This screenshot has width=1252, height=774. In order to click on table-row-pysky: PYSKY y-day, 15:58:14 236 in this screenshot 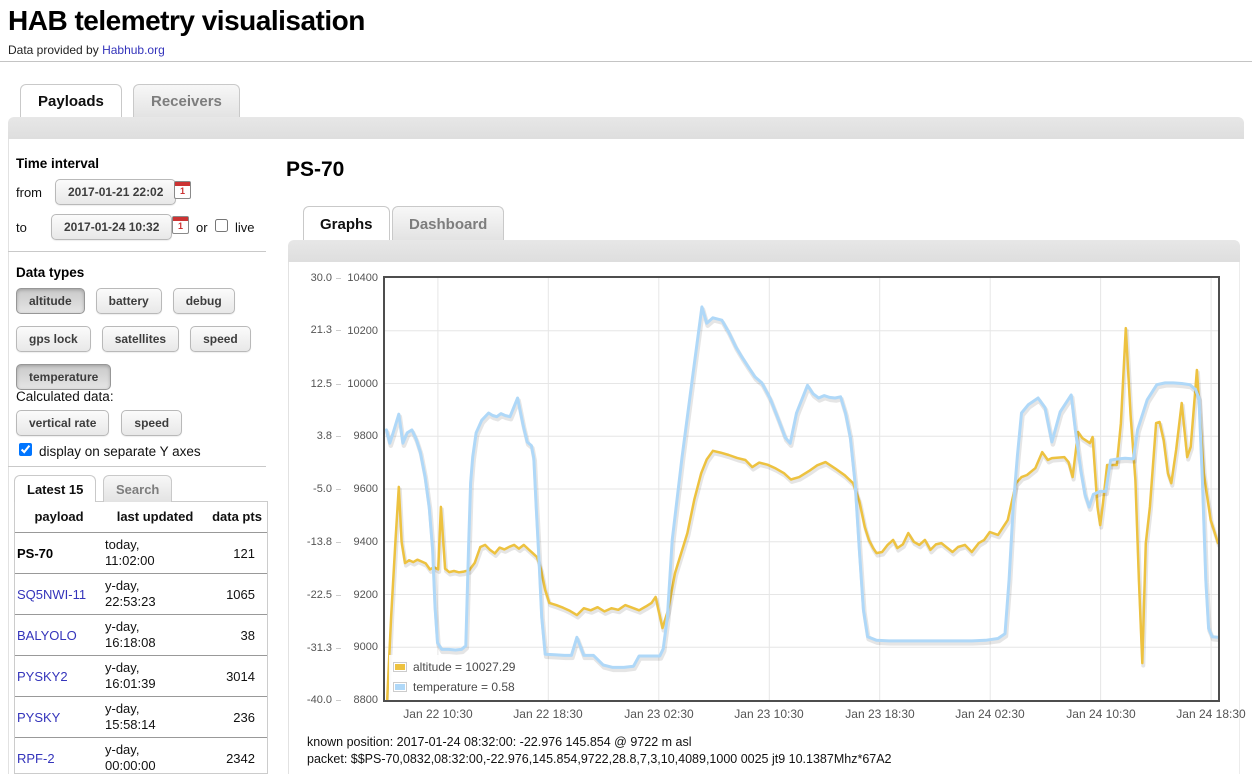, I will do `click(141, 717)`.